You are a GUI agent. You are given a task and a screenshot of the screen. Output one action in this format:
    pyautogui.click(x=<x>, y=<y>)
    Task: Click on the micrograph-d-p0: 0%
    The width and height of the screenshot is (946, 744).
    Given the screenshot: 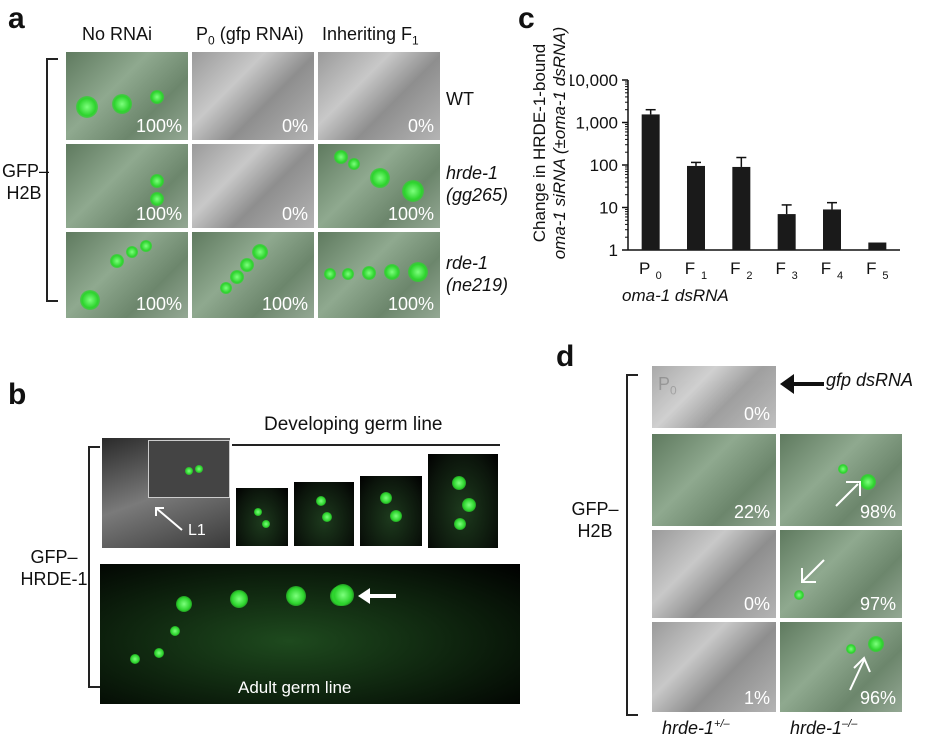 What is the action you would take?
    pyautogui.click(x=714, y=397)
    